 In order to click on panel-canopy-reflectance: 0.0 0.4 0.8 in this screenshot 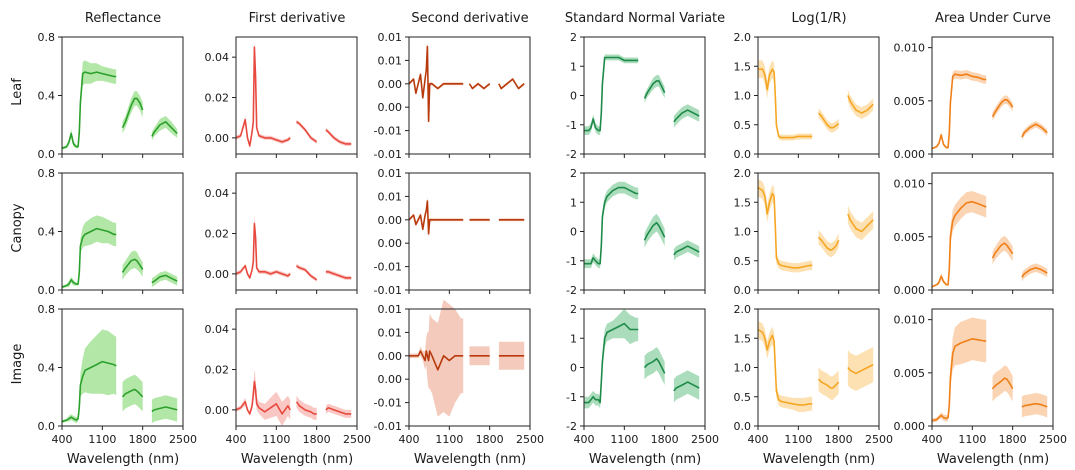, I will do `click(111, 232)`.